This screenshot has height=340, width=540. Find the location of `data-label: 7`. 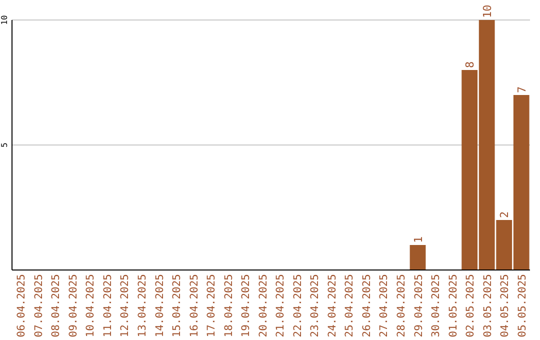

data-label: 7 is located at coordinates (521, 89).